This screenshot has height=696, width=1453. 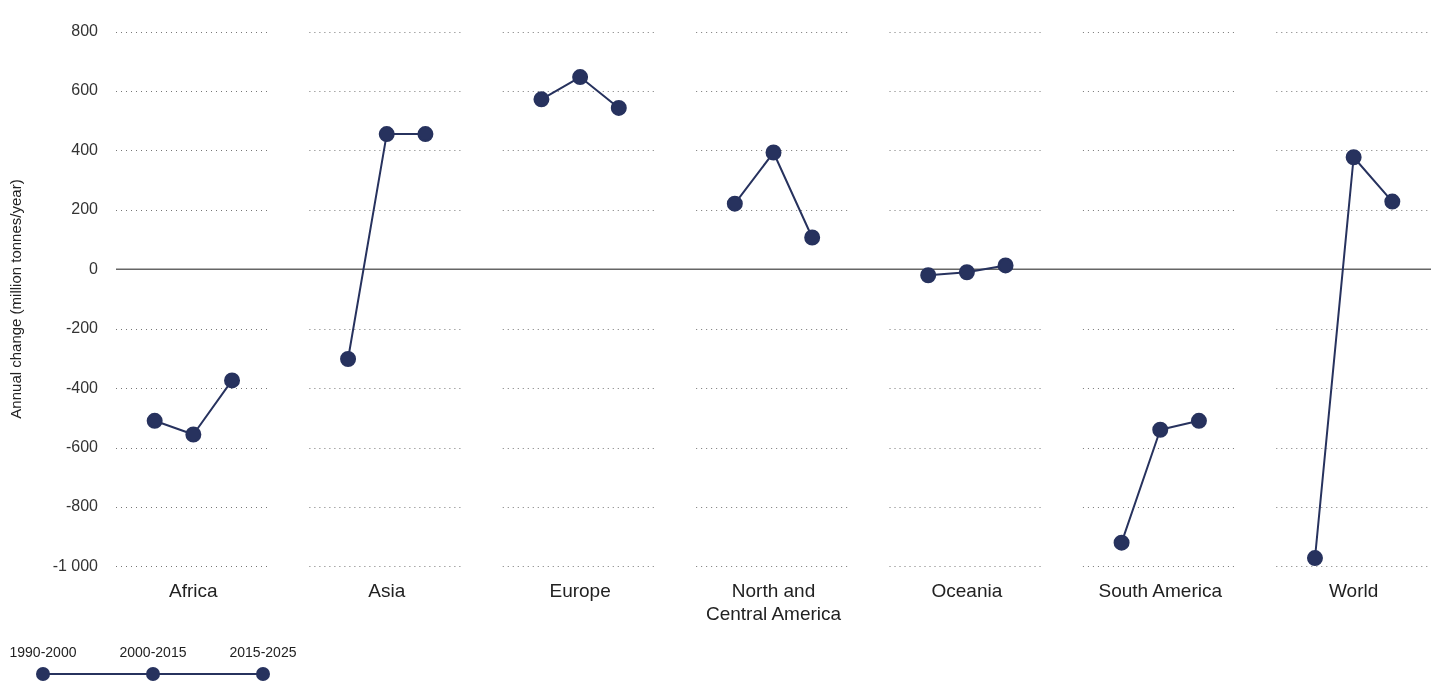 What do you see at coordinates (82, 387) in the screenshot?
I see `y-tick-label: -400` at bounding box center [82, 387].